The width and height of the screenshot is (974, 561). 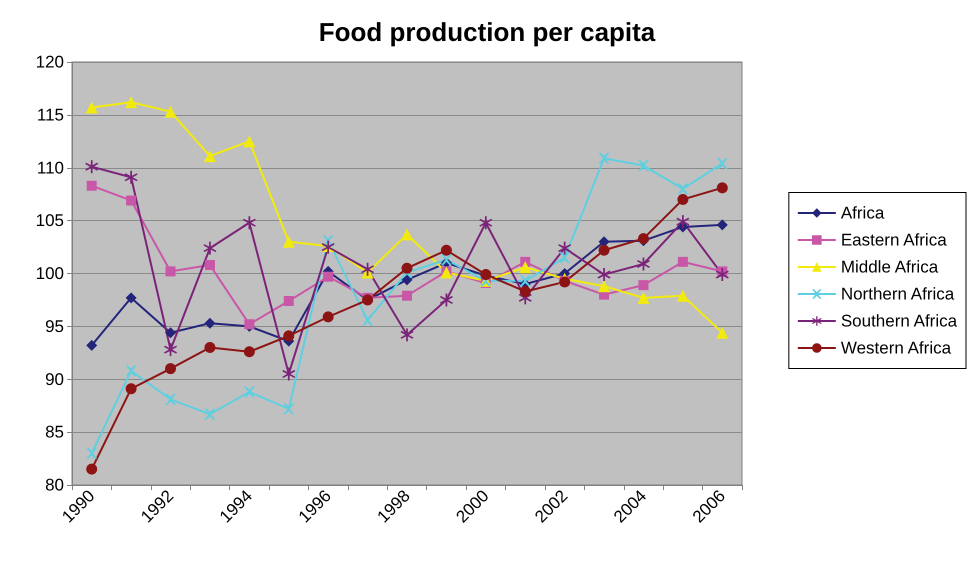 I want to click on legend-label: Western Africa, so click(x=896, y=348).